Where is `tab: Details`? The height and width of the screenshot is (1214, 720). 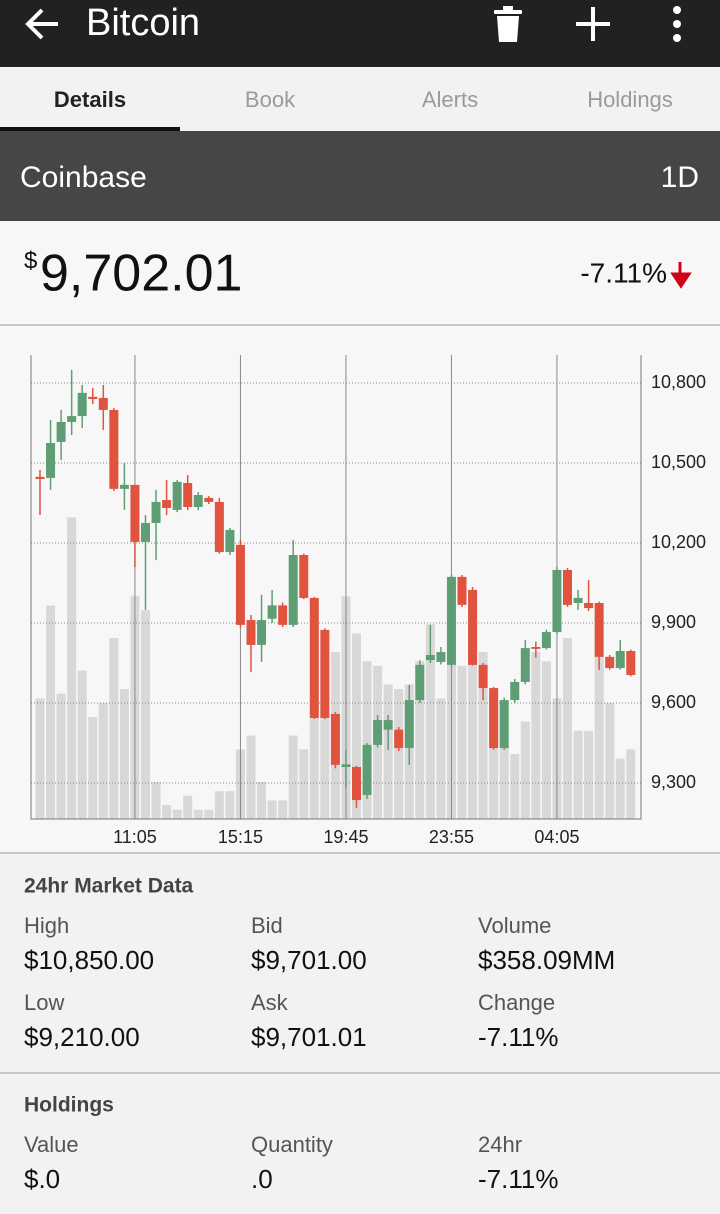
tab: Details is located at coordinates (90, 99).